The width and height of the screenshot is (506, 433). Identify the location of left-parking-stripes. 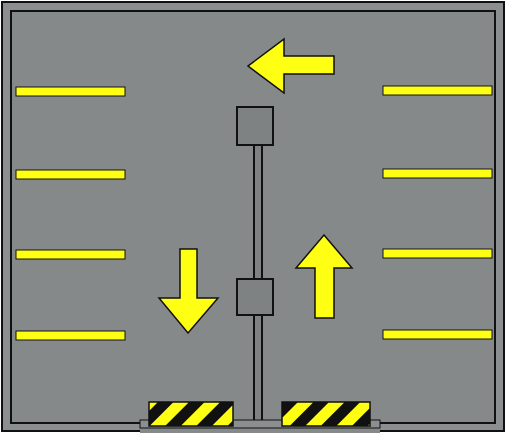
(70, 213).